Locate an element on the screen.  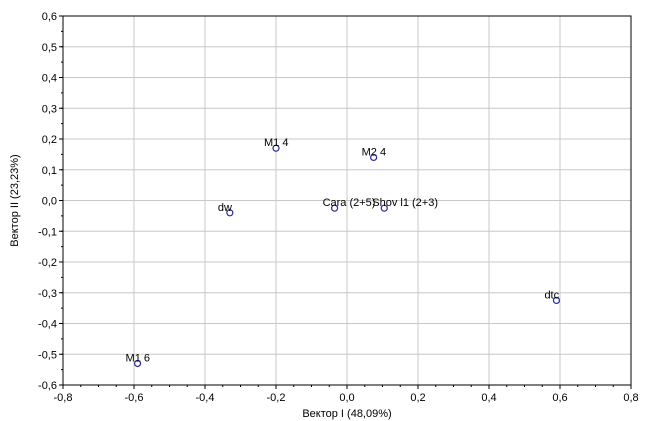
data-point: M1 6 is located at coordinates (138, 360).